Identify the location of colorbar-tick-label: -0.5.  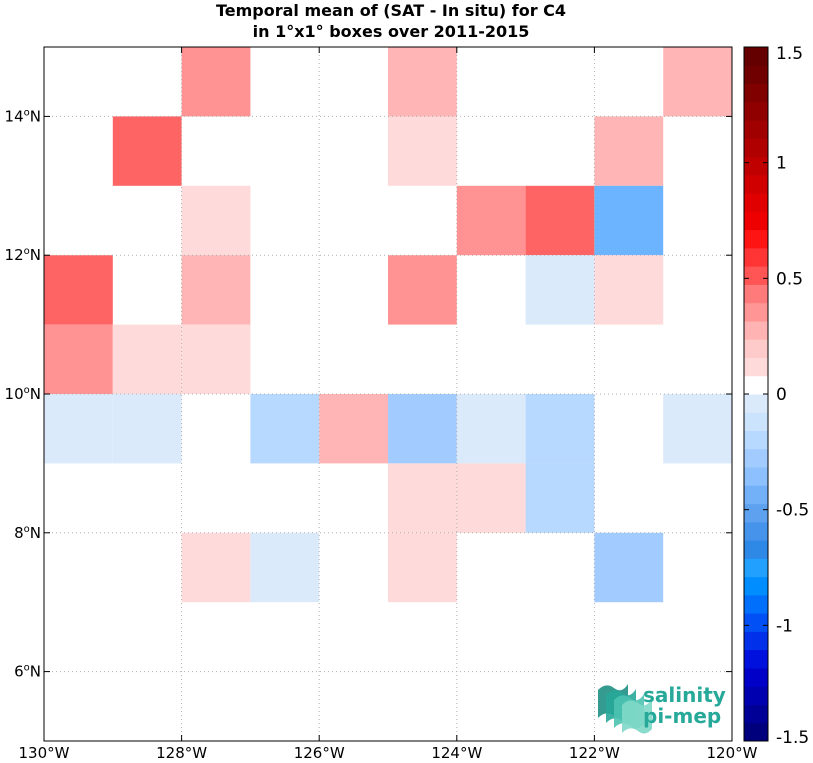
(792, 511).